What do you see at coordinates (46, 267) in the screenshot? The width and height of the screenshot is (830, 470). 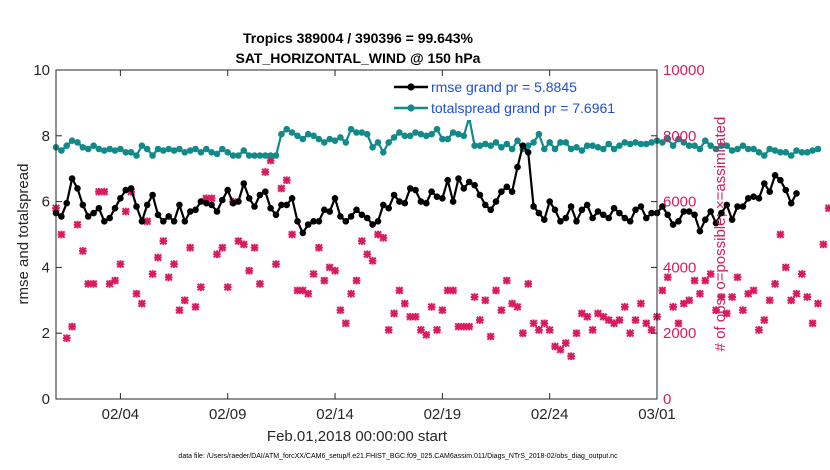 I see `y-tick-label: 4` at bounding box center [46, 267].